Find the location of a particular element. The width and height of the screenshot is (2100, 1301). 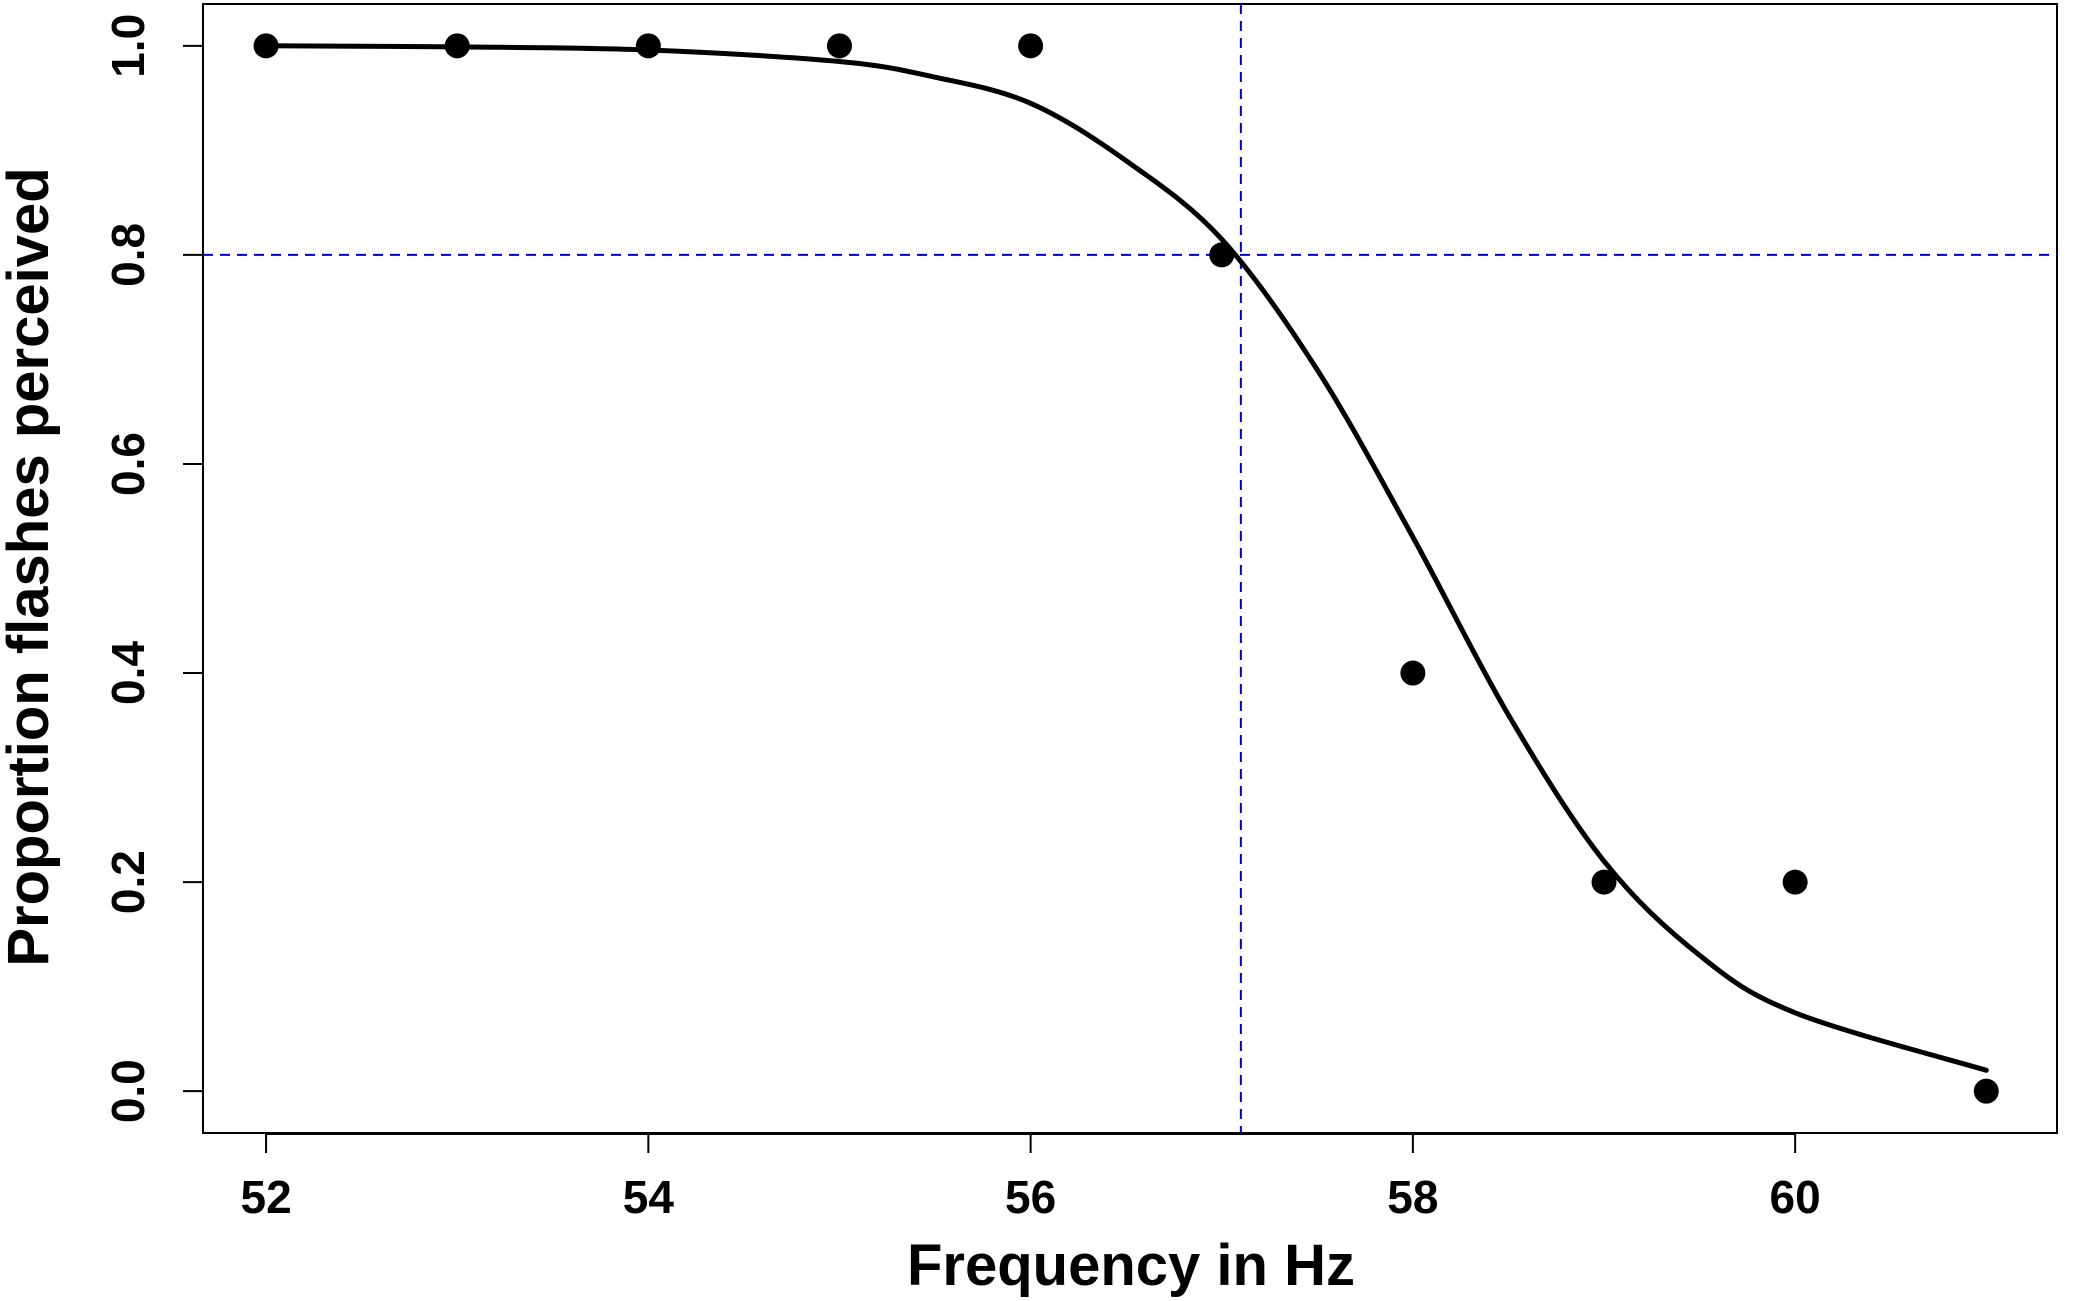

x-tick-label: 58 is located at coordinates (1412, 1197).